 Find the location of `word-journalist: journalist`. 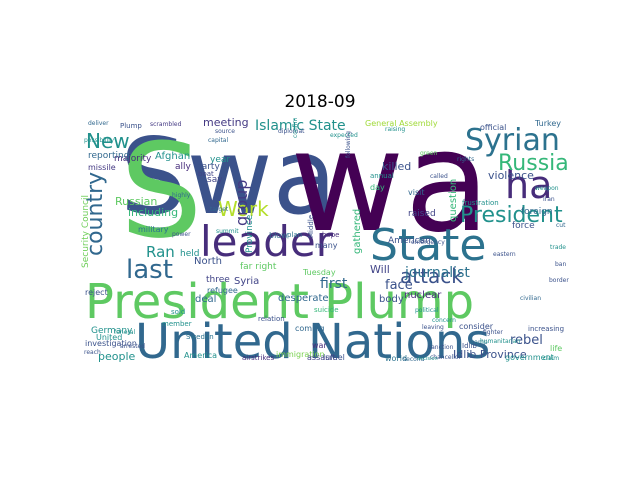

word-journalist: journalist is located at coordinates (437, 273).